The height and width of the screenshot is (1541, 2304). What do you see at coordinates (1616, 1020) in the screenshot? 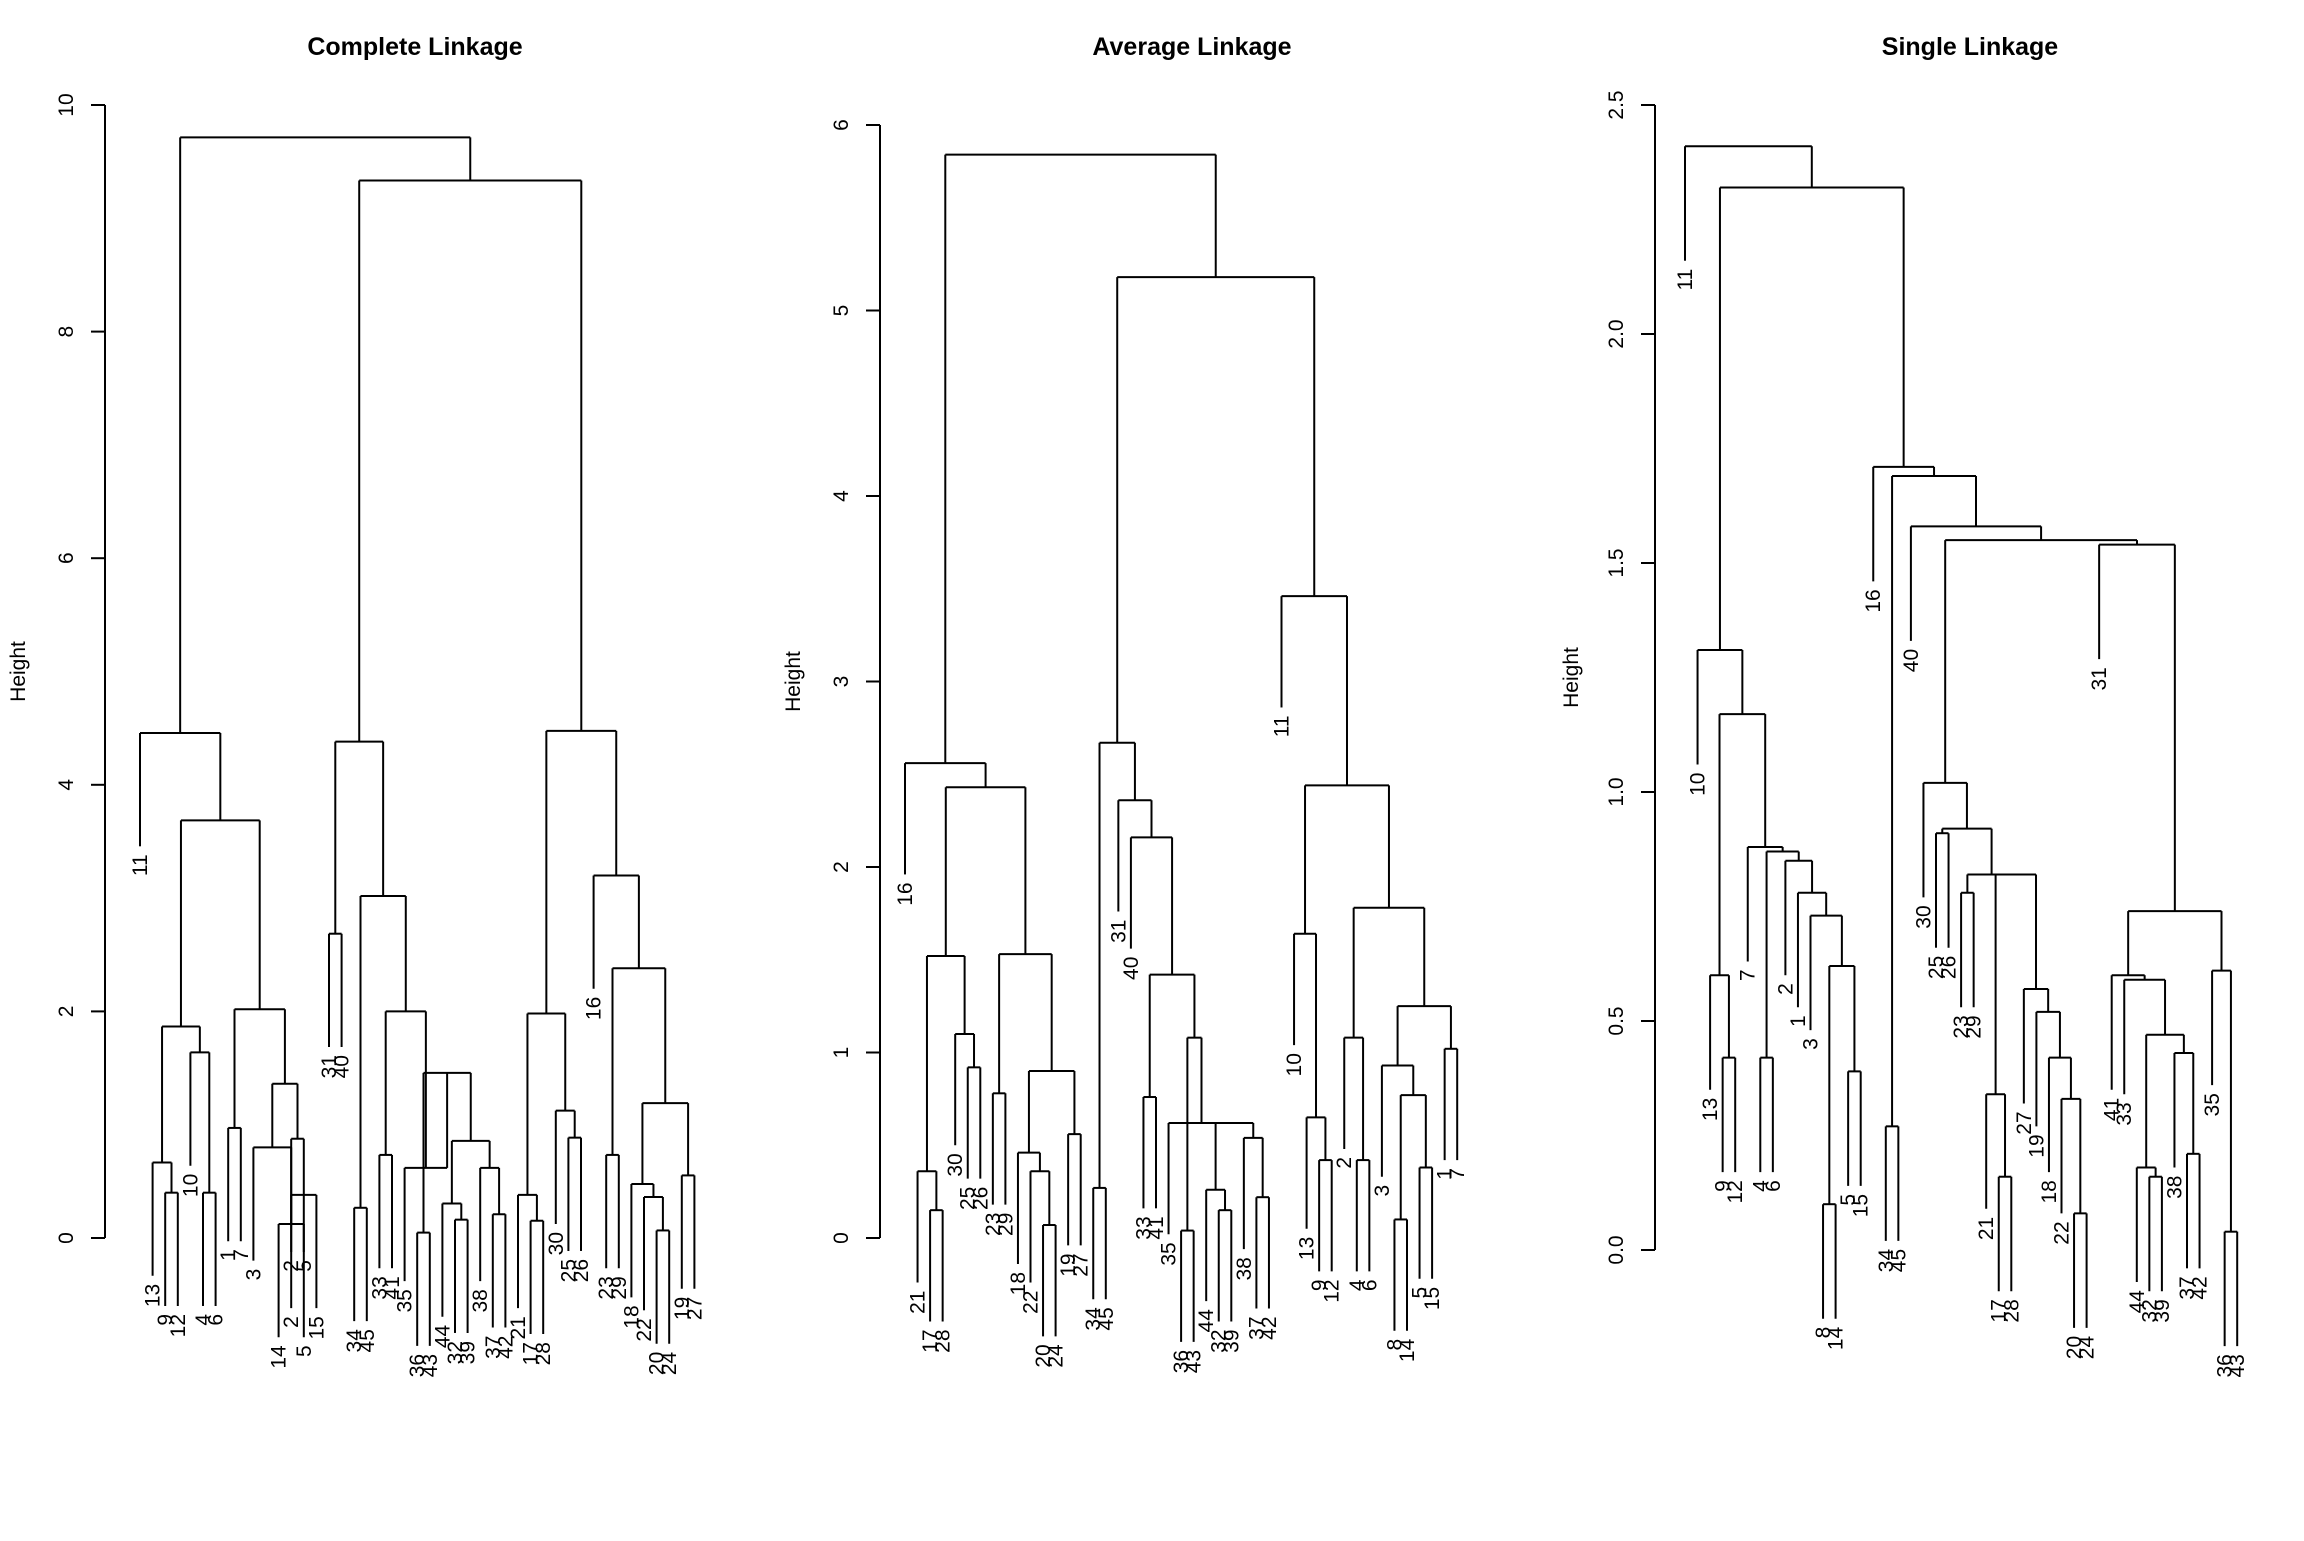
I see `y-tick-label: 0.5` at bounding box center [1616, 1020].